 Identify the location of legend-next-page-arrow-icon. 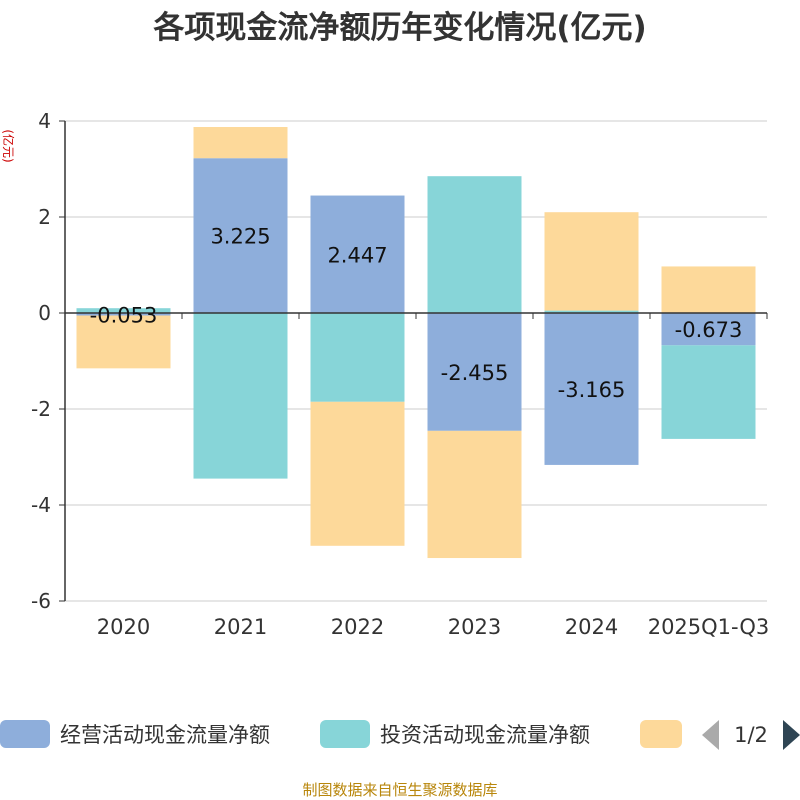
(791, 735).